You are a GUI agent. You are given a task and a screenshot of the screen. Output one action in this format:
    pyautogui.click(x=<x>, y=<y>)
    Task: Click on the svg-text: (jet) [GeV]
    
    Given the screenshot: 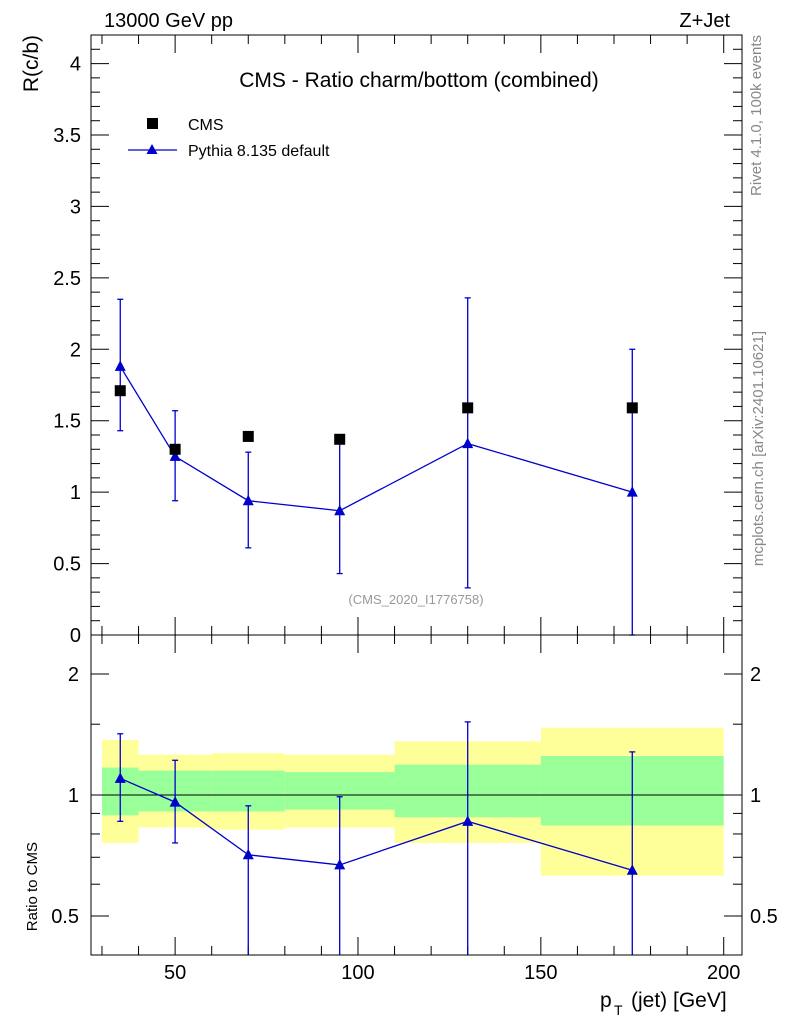 What is the action you would take?
    pyautogui.click(x=679, y=1000)
    